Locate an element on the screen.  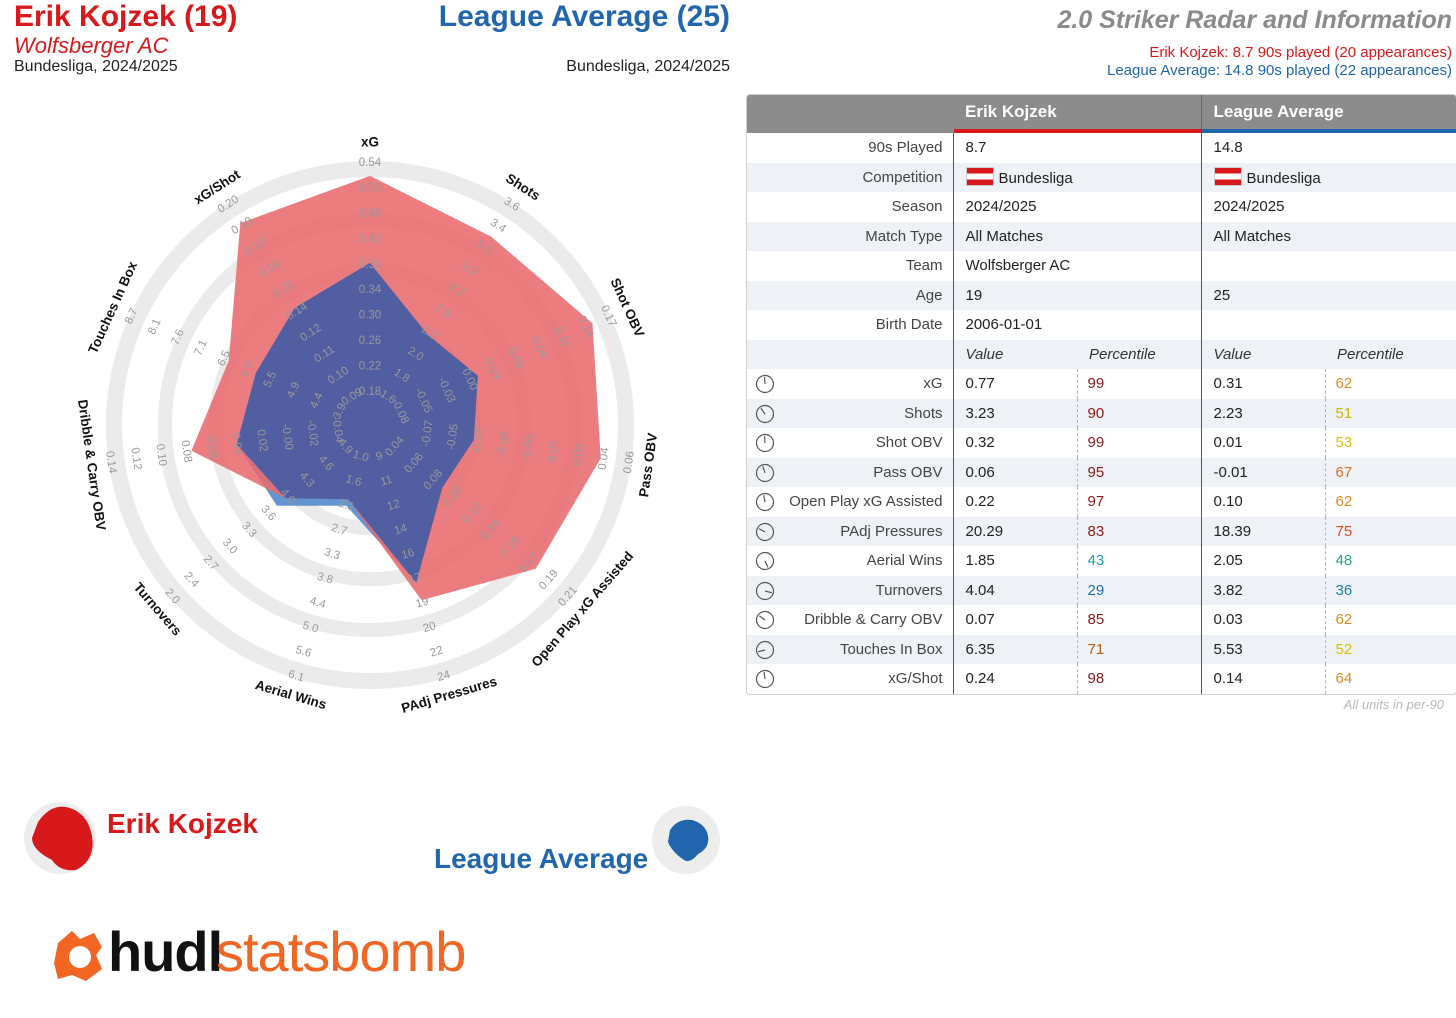
radar-tick-label: -0.03 is located at coordinates (478, 441).